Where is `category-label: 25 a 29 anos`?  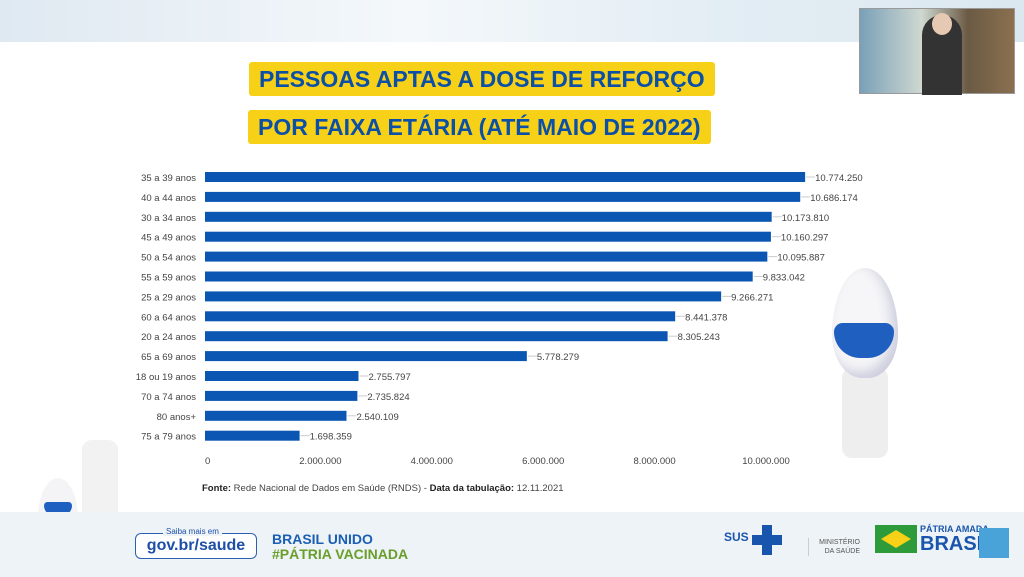
category-label: 25 a 29 anos is located at coordinates (168, 297).